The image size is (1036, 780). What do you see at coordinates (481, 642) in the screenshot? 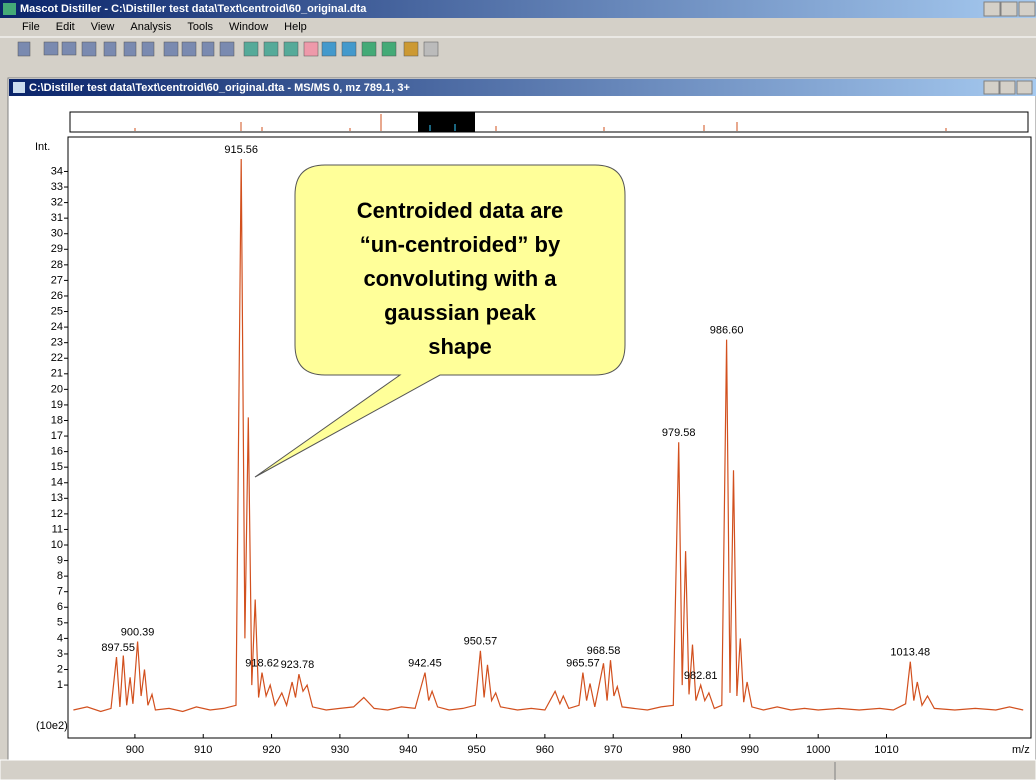
I see `peak-label: 950.57` at bounding box center [481, 642].